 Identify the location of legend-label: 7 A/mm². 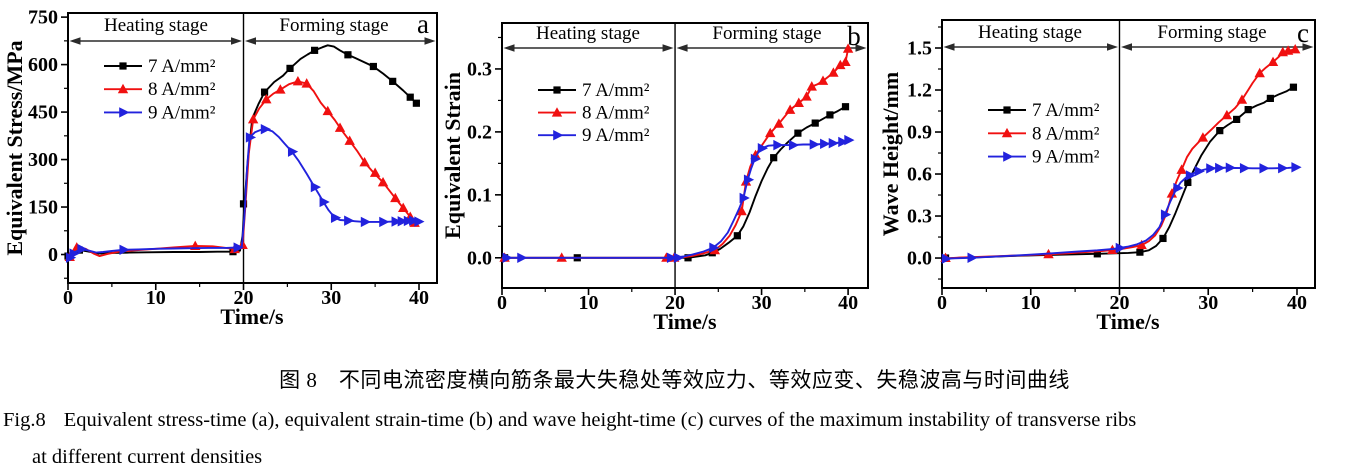
(1066, 110).